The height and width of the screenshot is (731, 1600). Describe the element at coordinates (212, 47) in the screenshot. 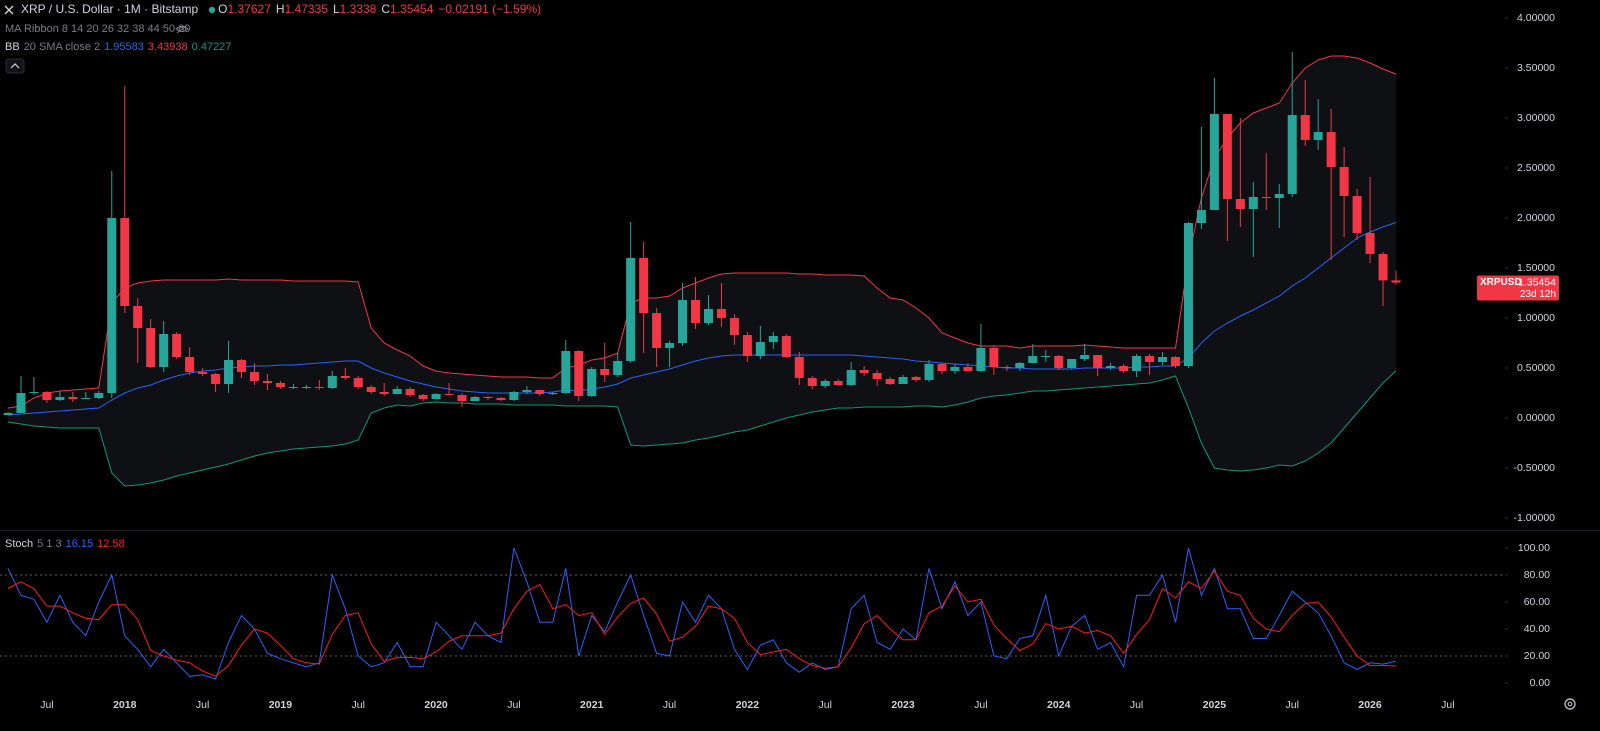

I see `bb-lower-value: 0.47227` at that location.